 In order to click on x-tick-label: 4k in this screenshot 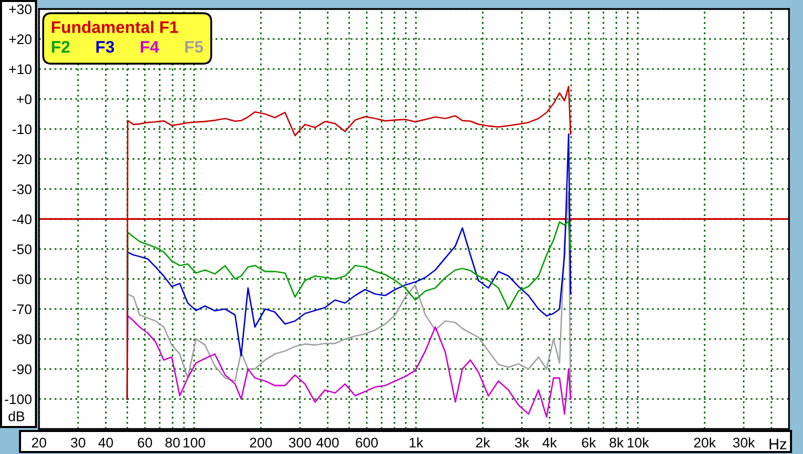, I will do `click(549, 442)`.